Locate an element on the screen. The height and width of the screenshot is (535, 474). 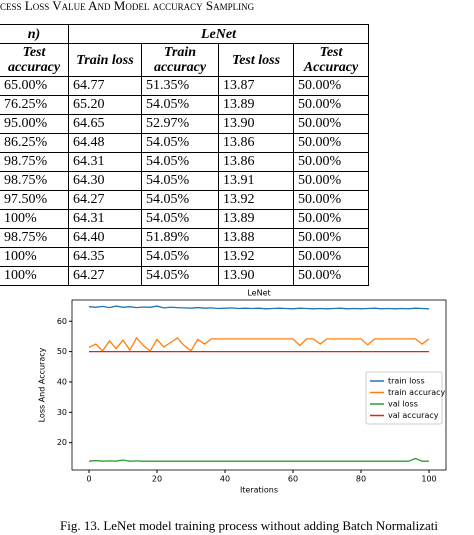
x-tick-label: 80 is located at coordinates (361, 479).